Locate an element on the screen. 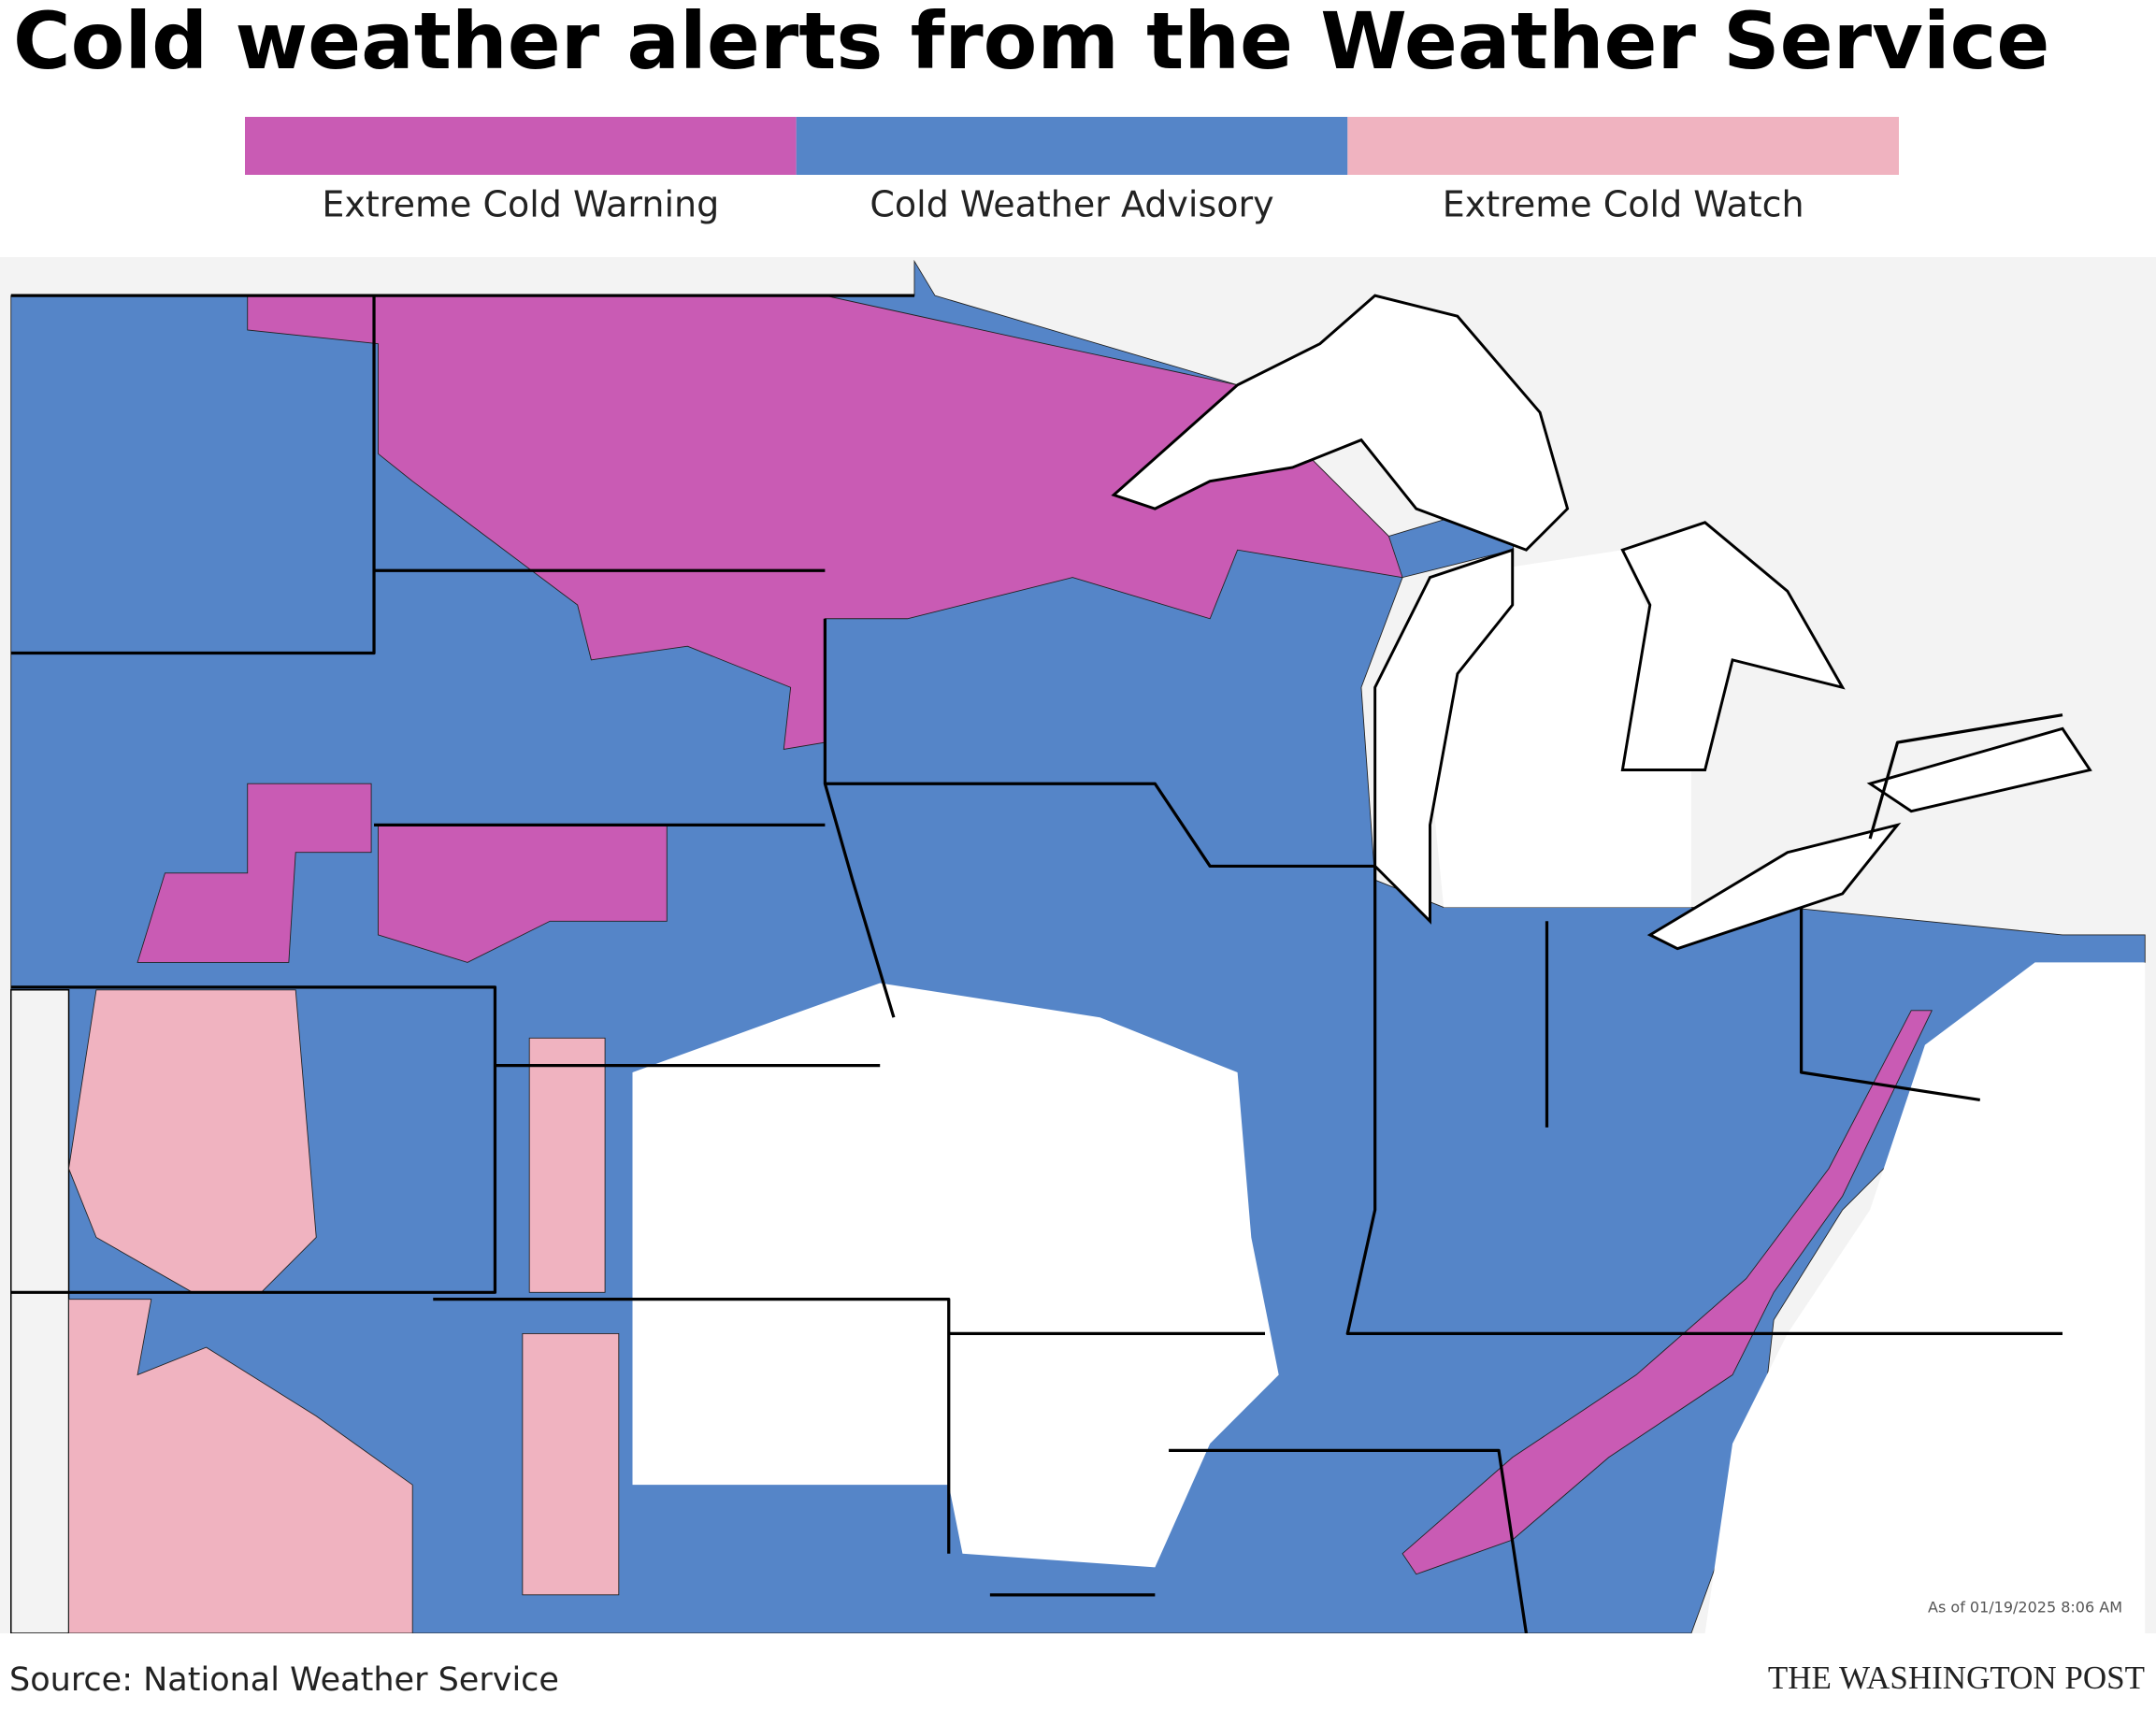 The image size is (2156, 1710). lake-michigan is located at coordinates (1444, 737).